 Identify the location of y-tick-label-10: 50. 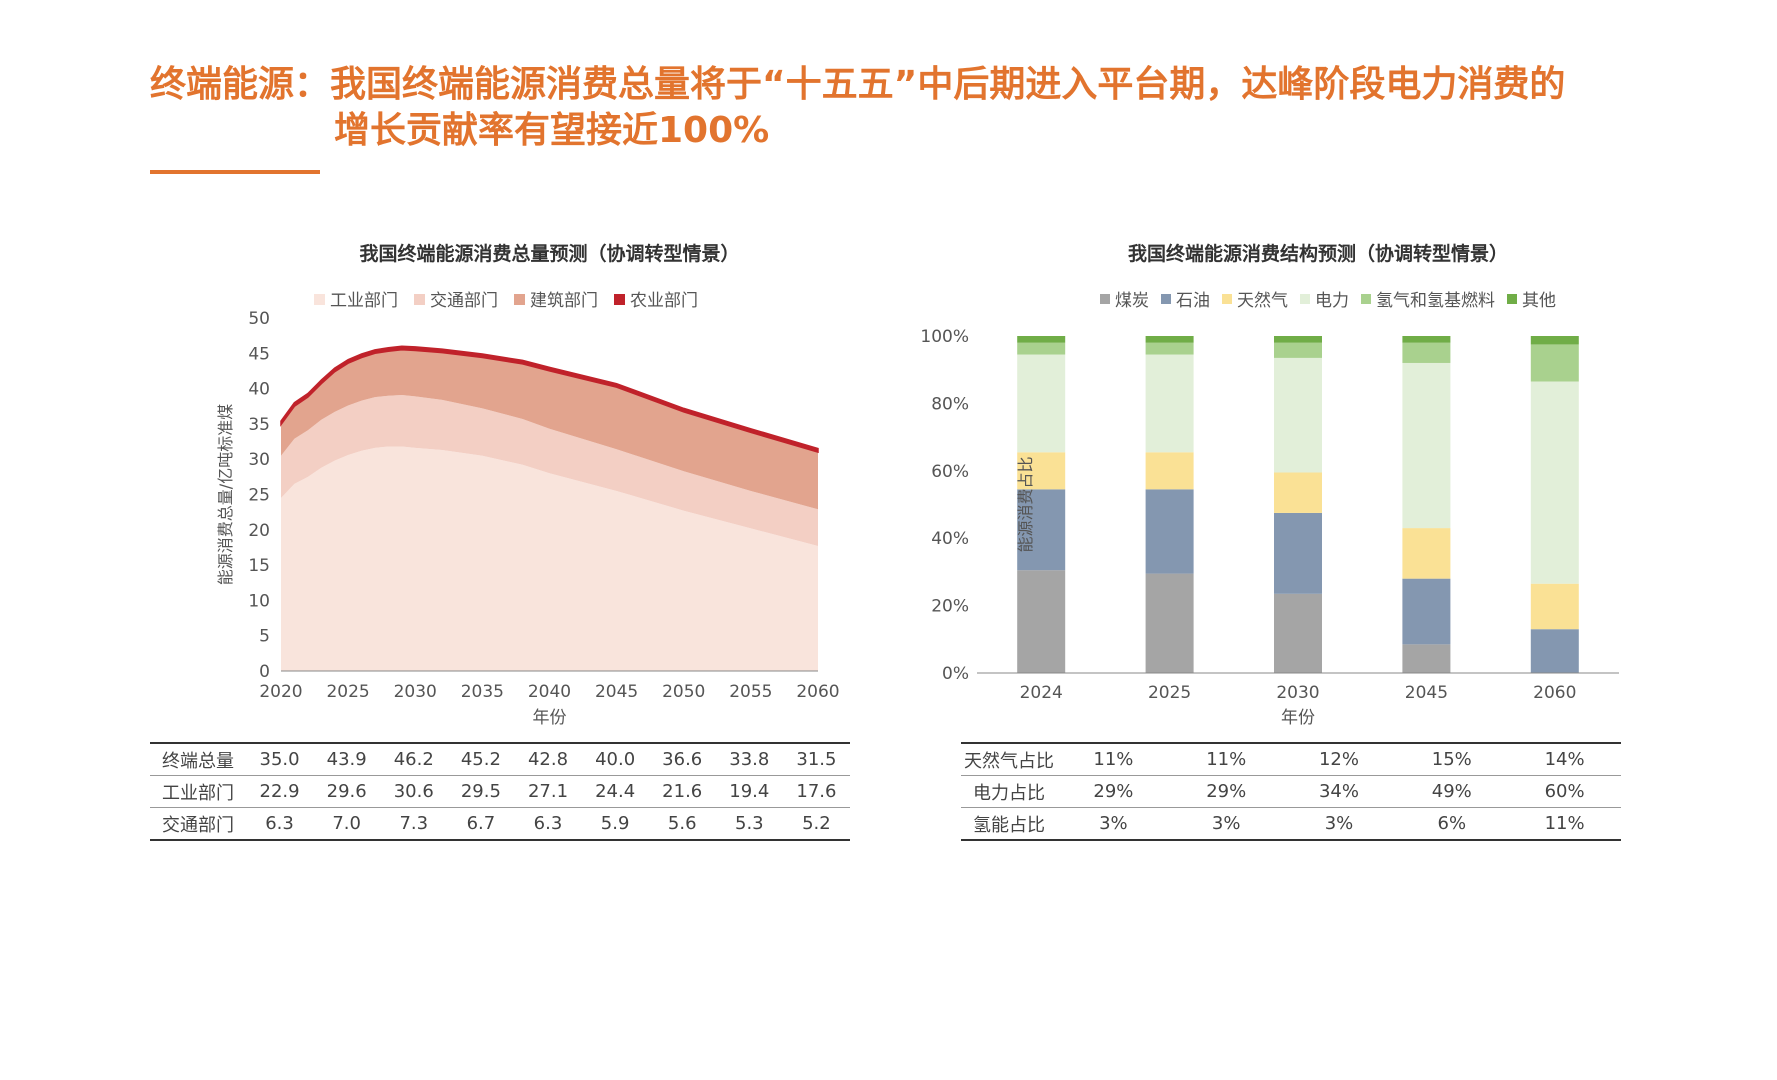
(259, 319).